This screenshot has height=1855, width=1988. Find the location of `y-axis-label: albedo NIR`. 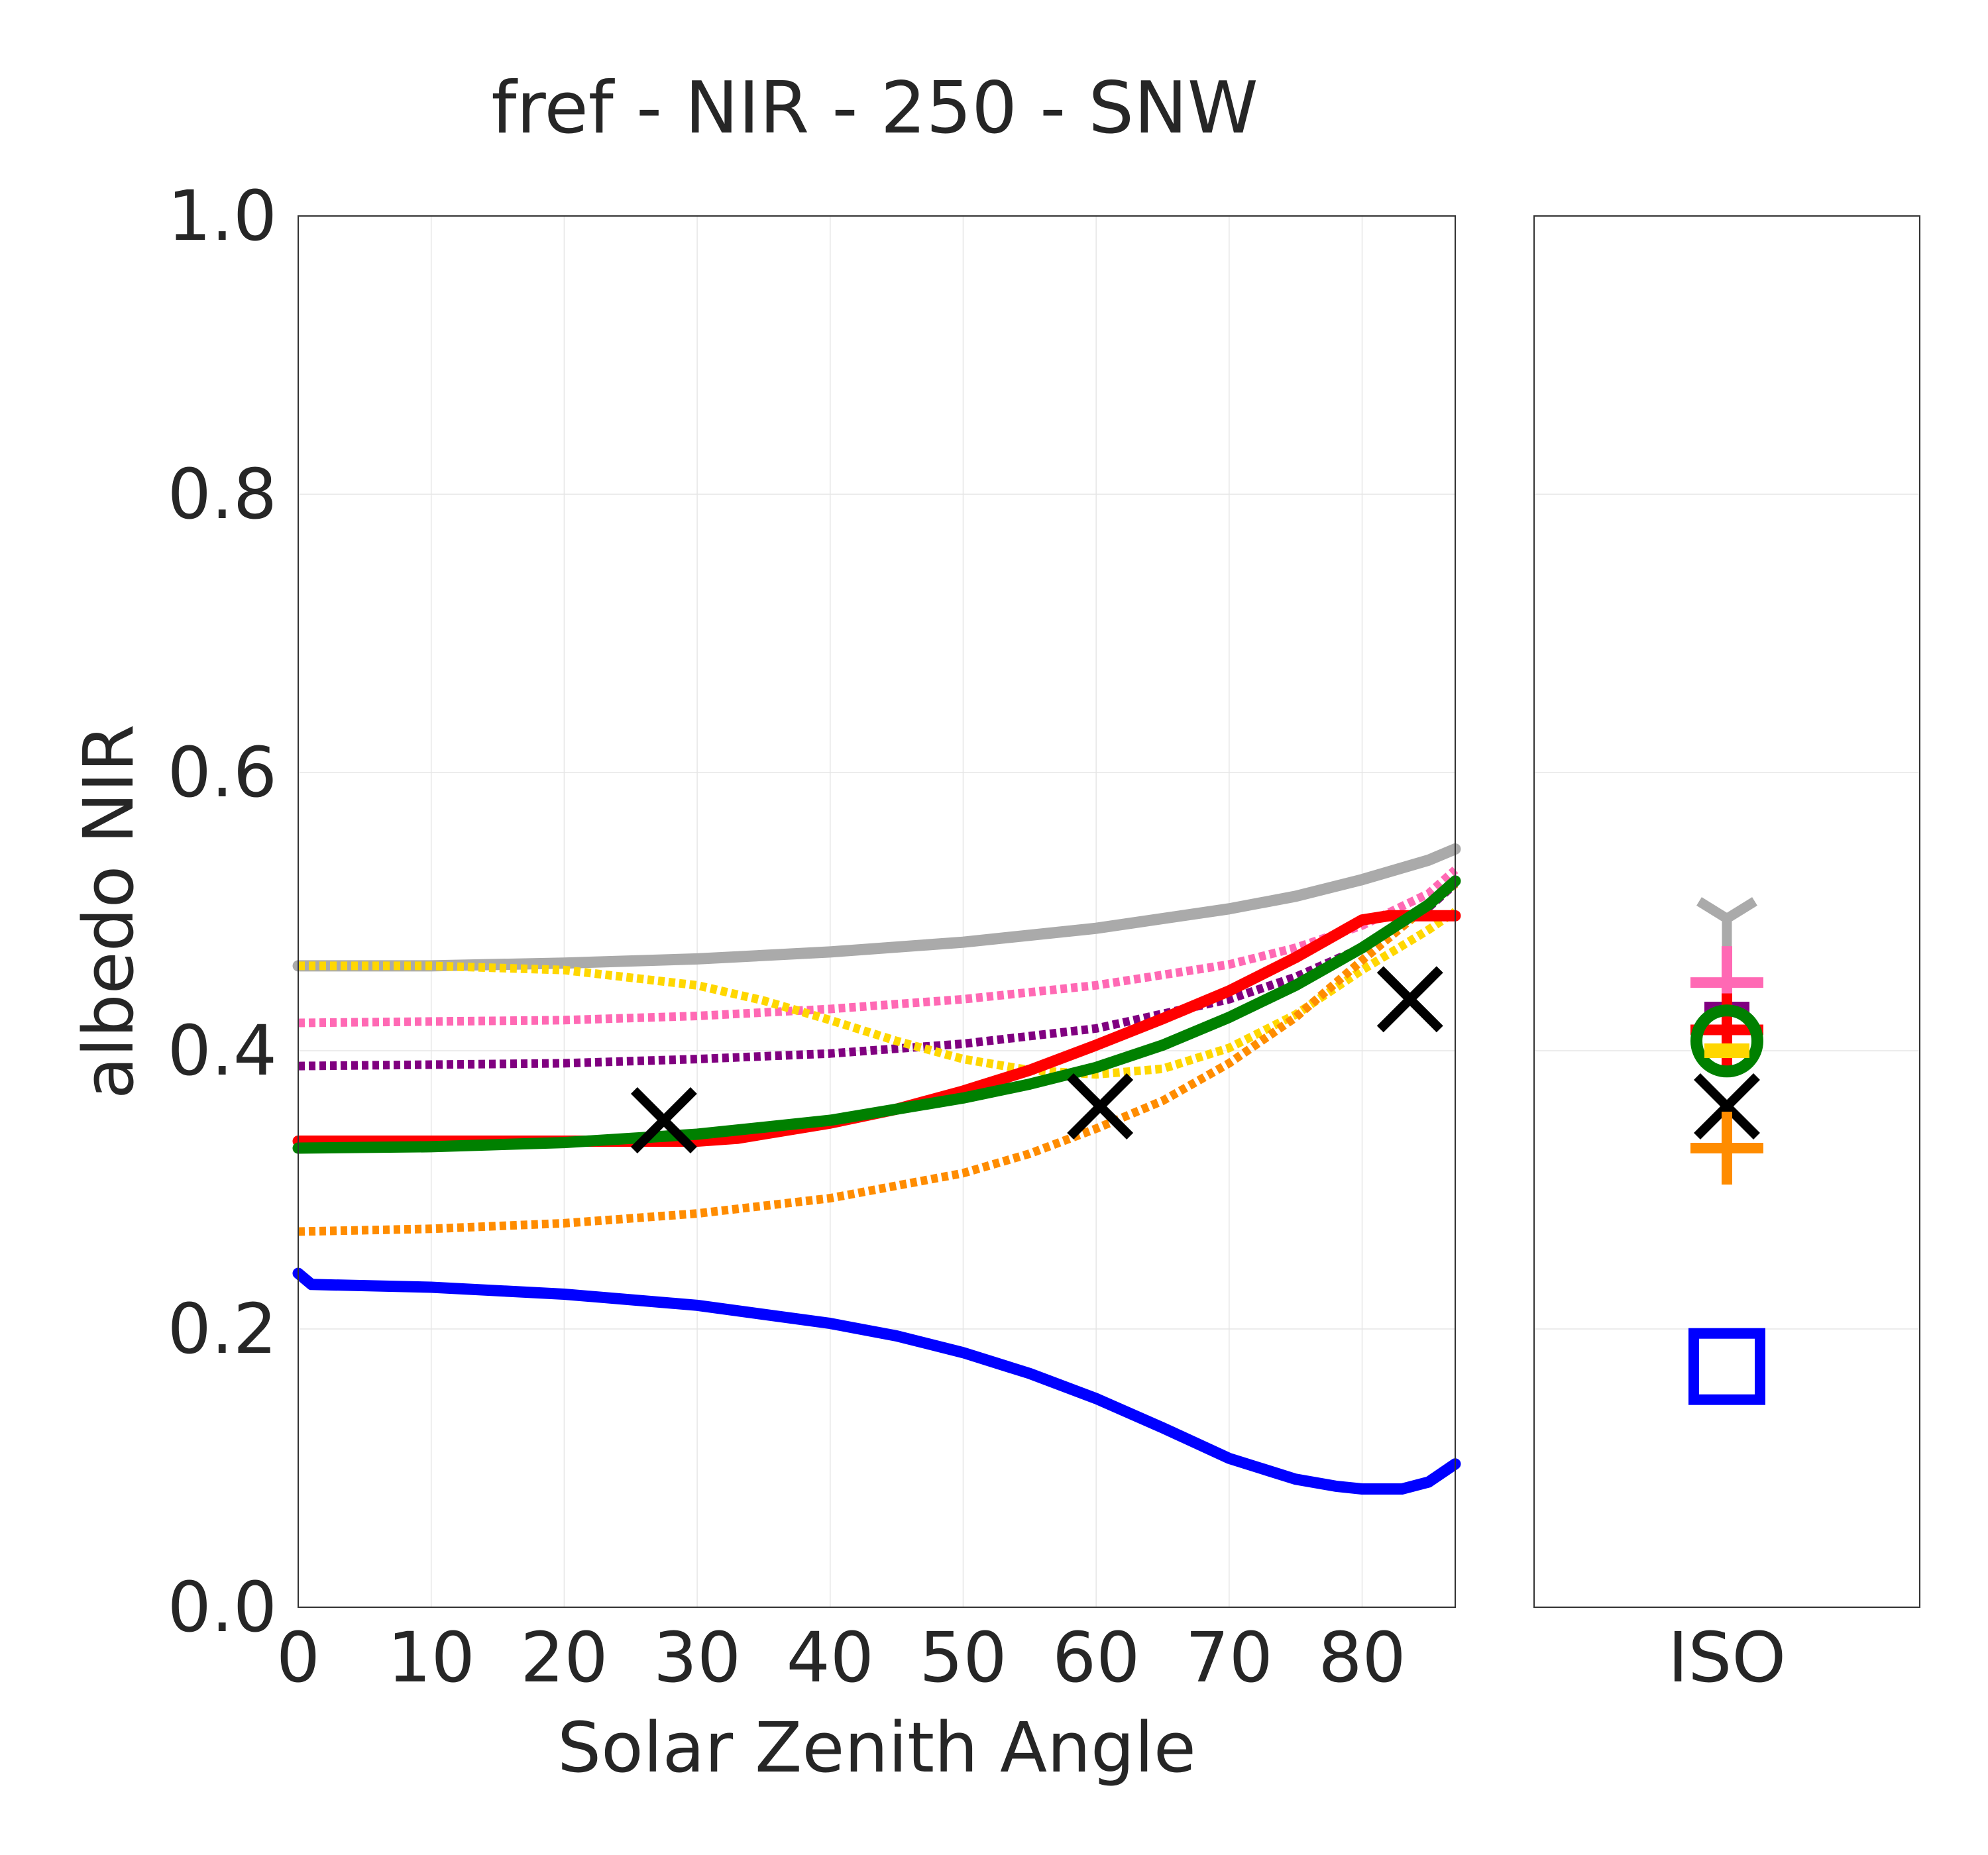

y-axis-label: albedo NIR is located at coordinates (108, 912).